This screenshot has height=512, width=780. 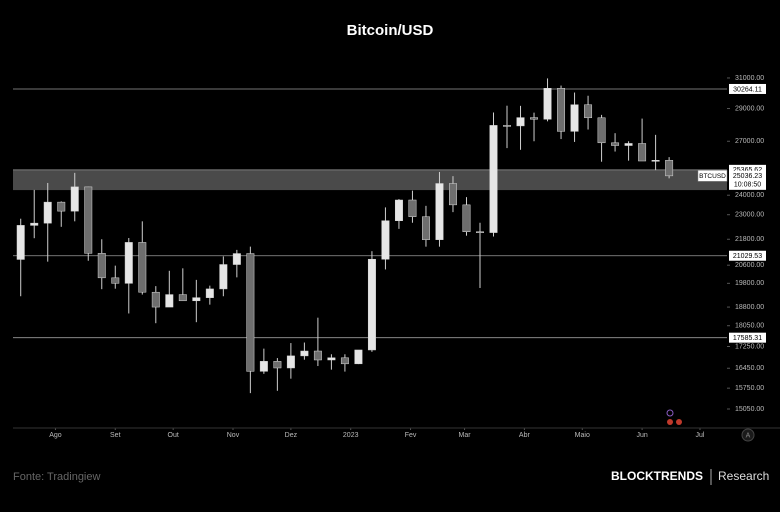 I want to click on brand-section: Research, so click(x=743, y=476).